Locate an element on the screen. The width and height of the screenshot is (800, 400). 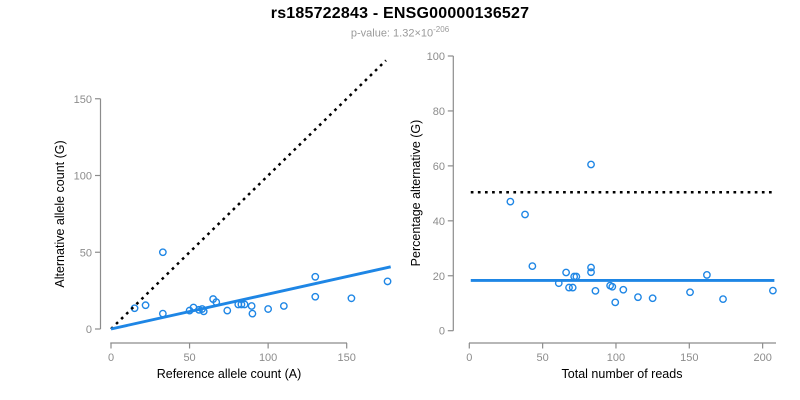
y-tick-label: 40 is located at coordinates (439, 222).